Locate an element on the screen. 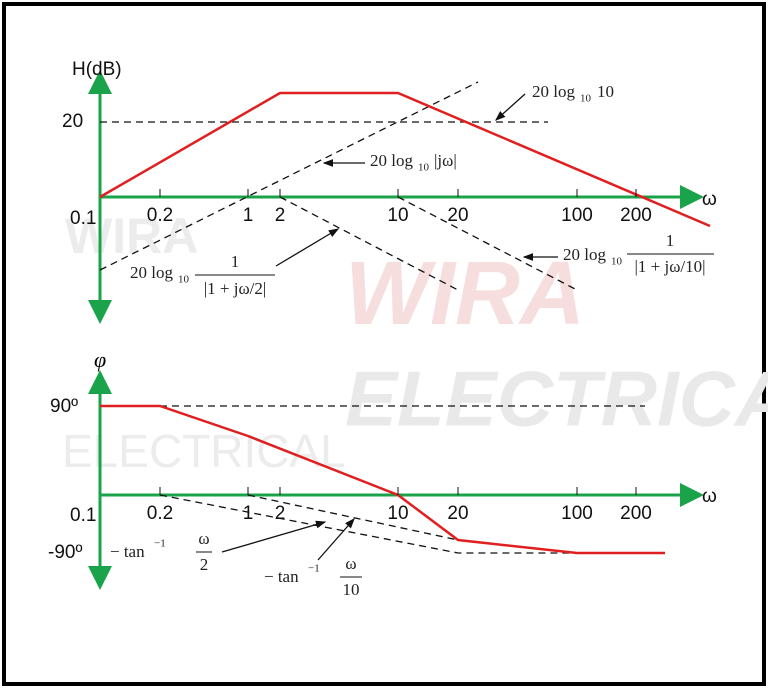 This screenshot has height=693, width=768. y-axis-label: φ is located at coordinates (100, 359).